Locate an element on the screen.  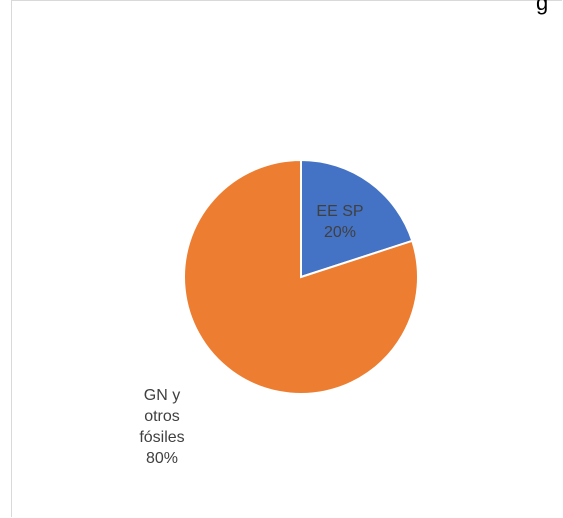
pie-slice-label-line: EE SP is located at coordinates (339, 211).